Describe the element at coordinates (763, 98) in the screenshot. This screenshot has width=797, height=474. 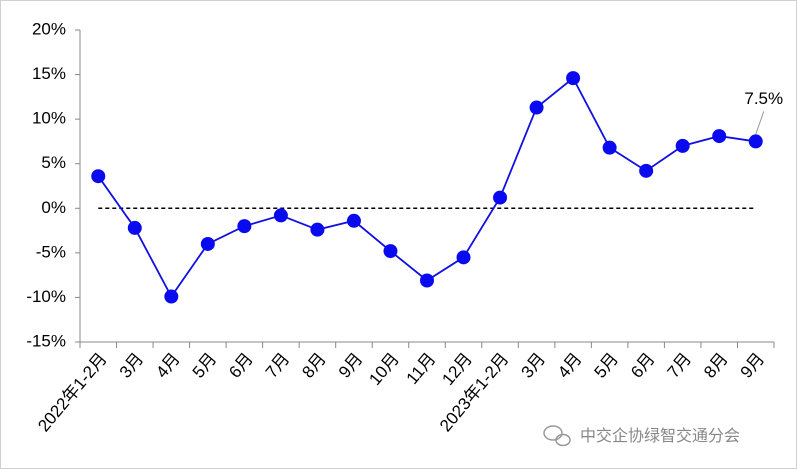
I see `value-label: 7.5%` at that location.